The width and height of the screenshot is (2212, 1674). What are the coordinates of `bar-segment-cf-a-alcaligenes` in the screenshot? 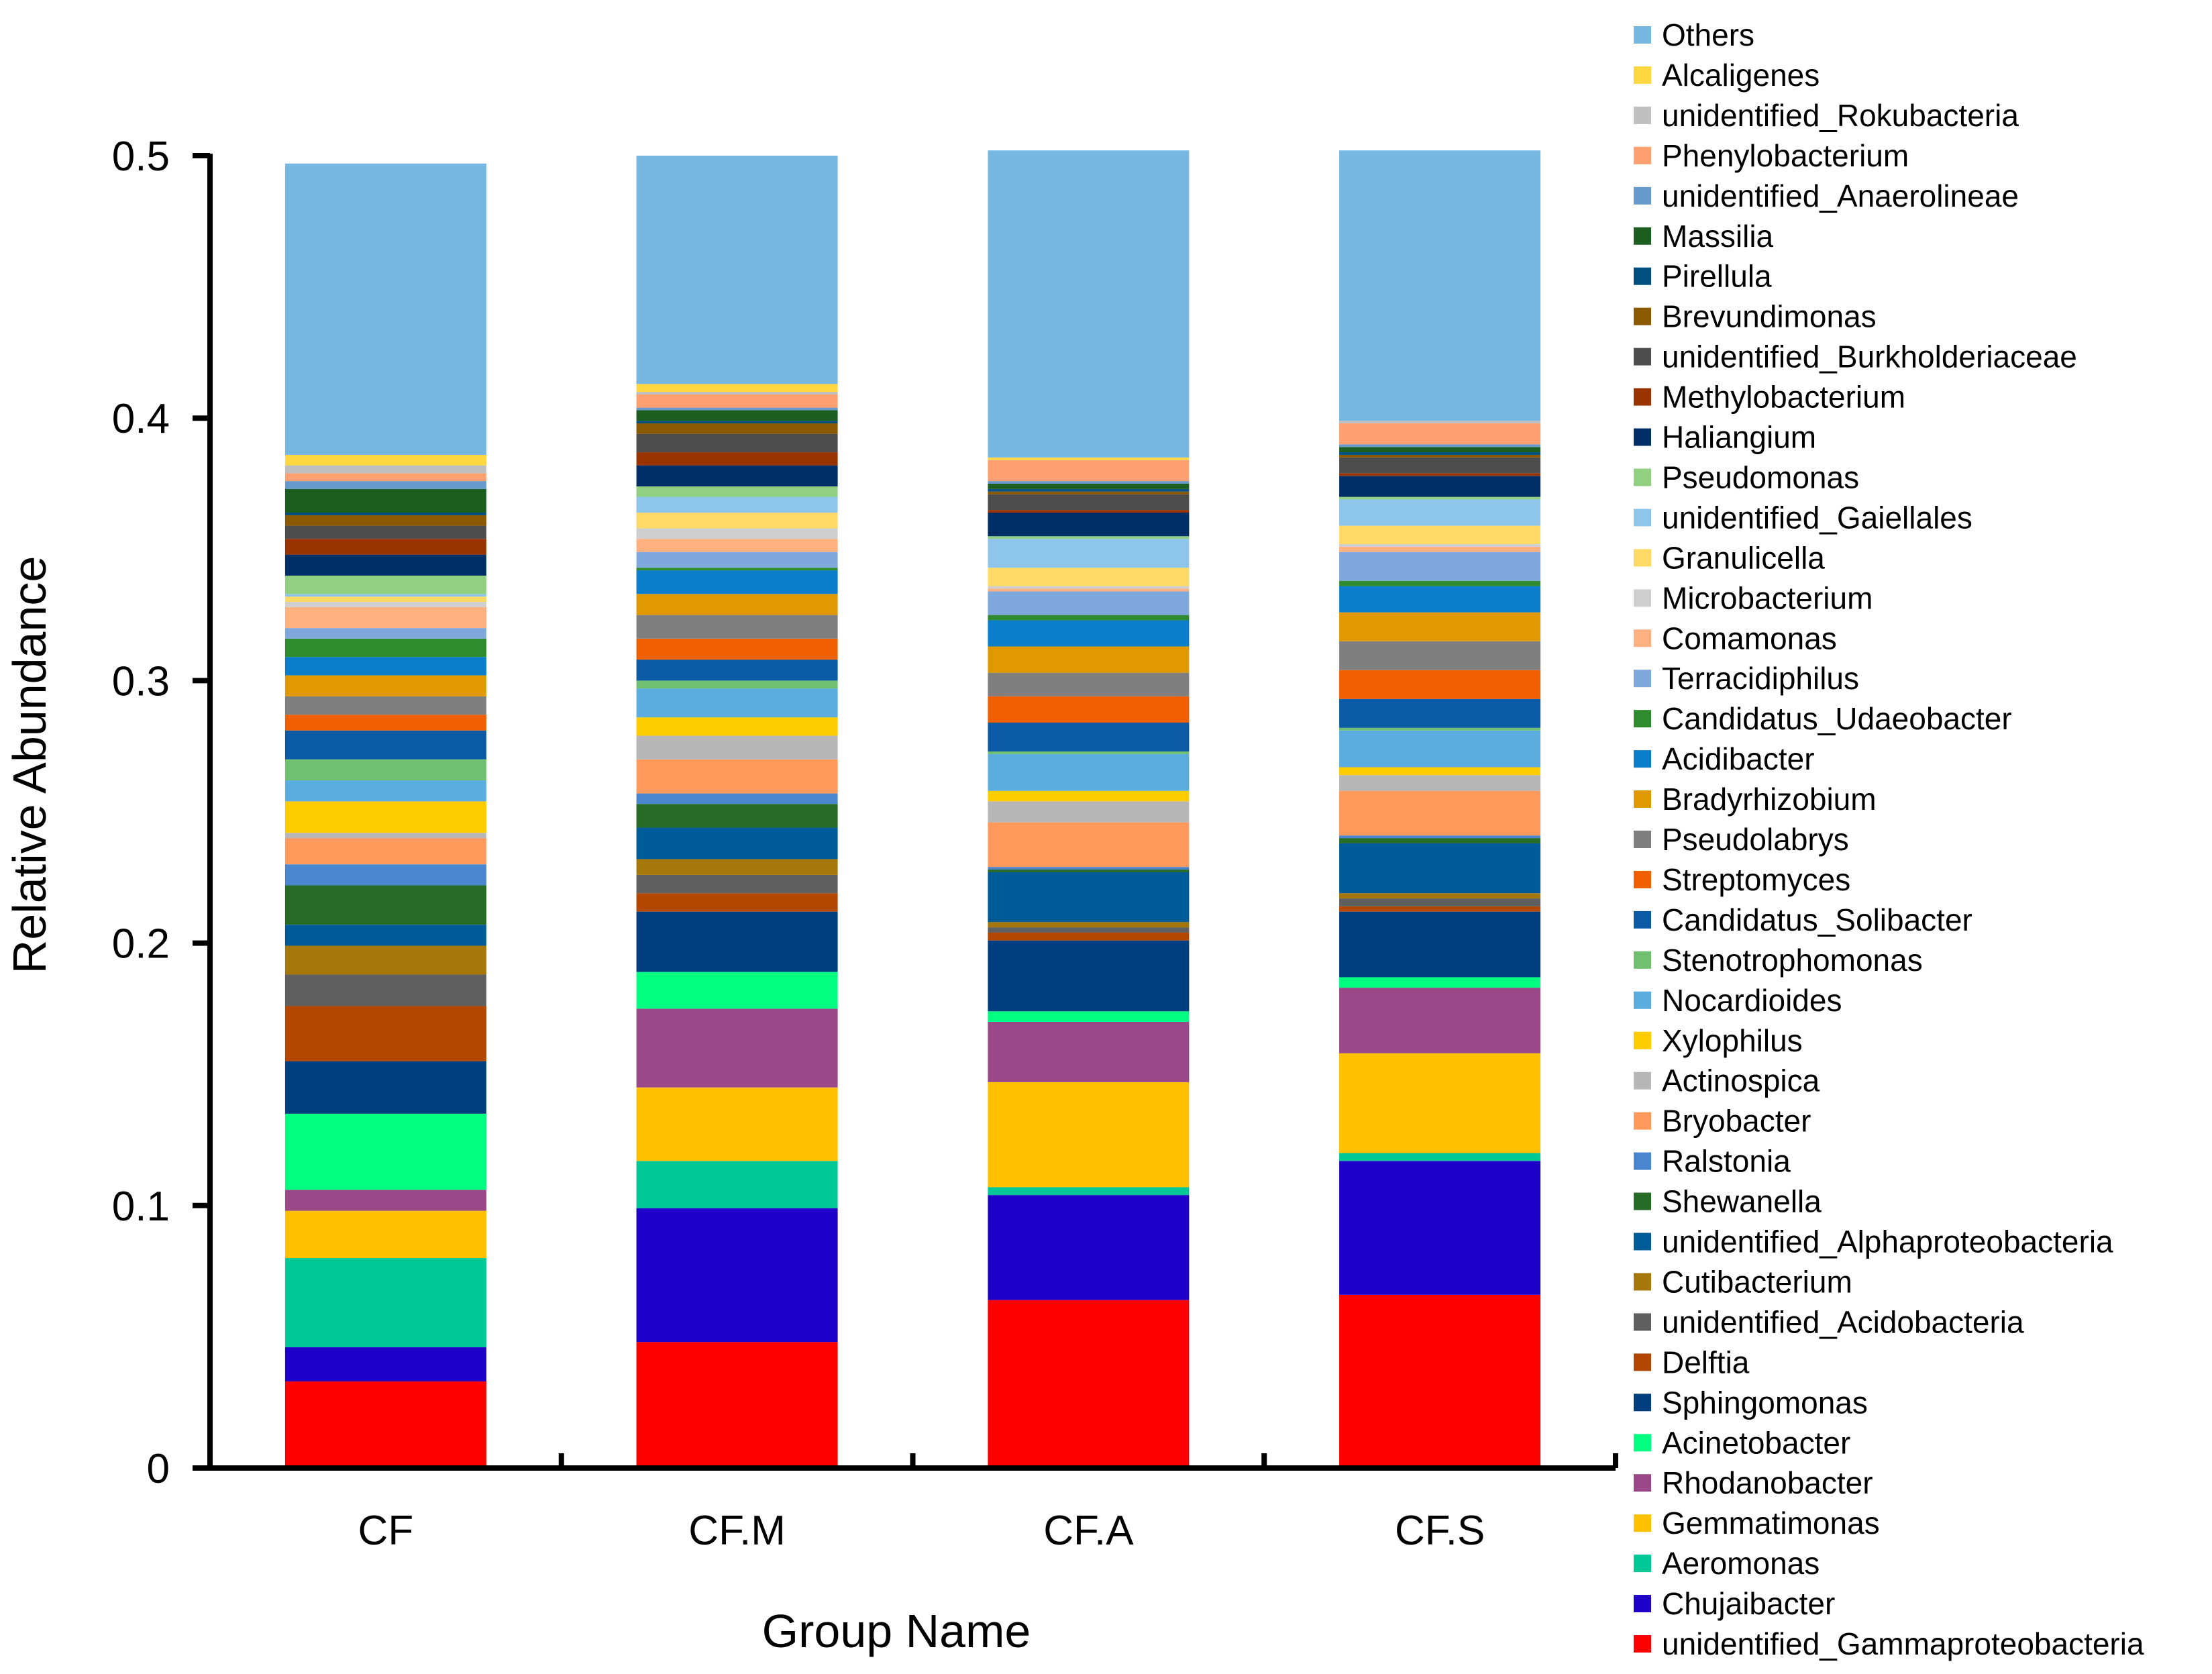 It's located at (1089, 459).